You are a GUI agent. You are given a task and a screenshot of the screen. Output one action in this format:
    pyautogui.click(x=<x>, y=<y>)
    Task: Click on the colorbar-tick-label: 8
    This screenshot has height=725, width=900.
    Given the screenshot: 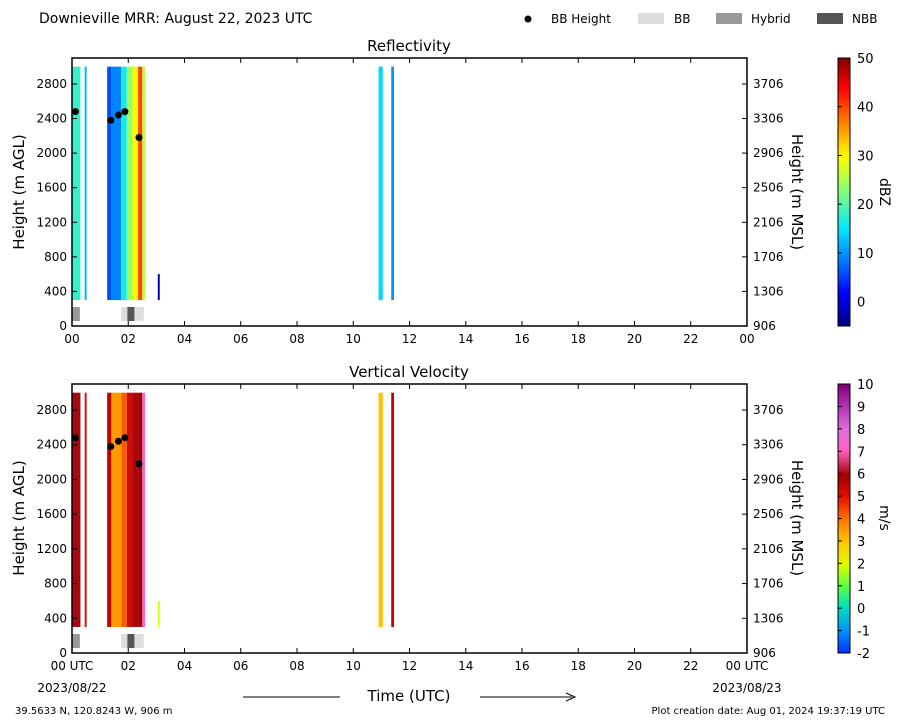 What is the action you would take?
    pyautogui.click(x=861, y=430)
    